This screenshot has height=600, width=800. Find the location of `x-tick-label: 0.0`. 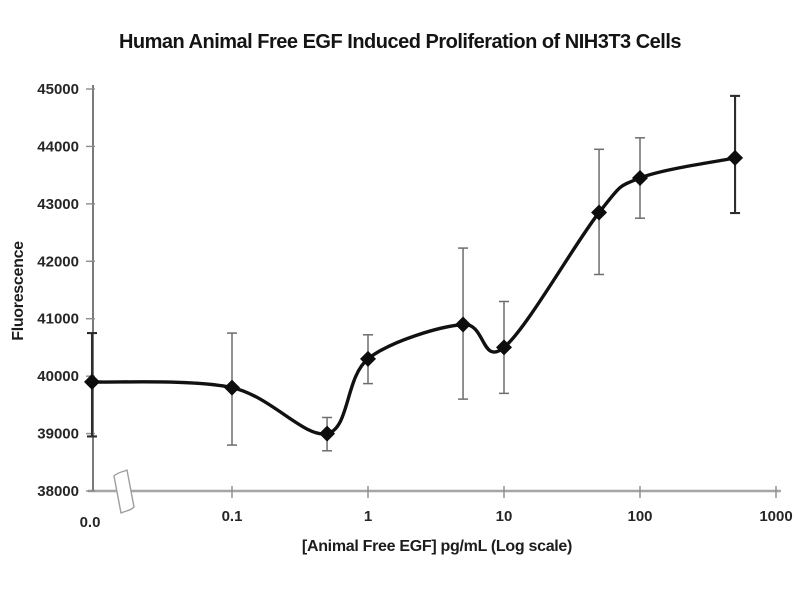

x-tick-label: 0.0 is located at coordinates (90, 522).